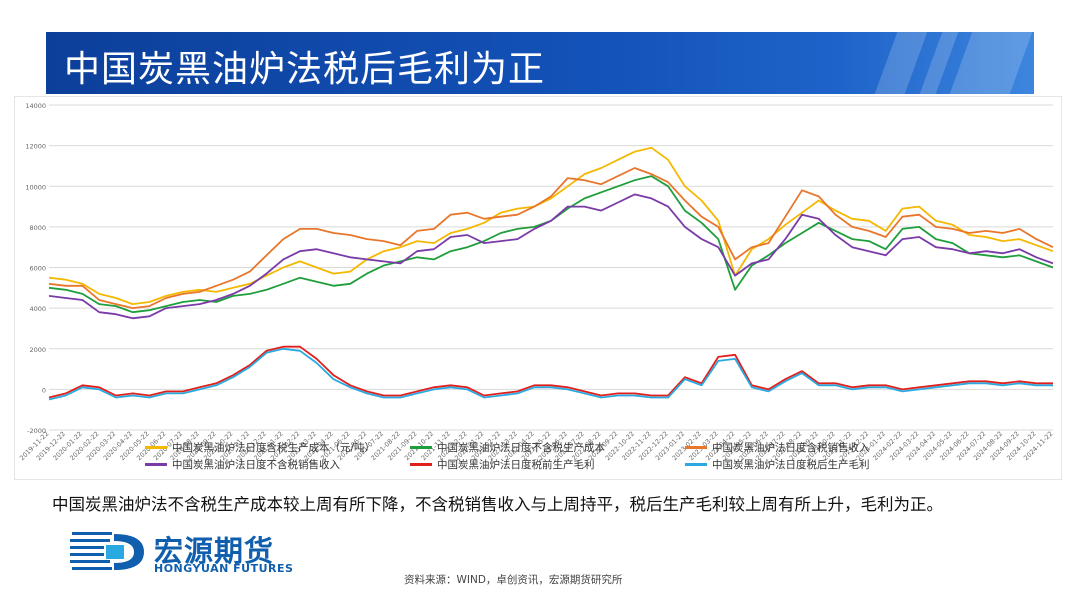 The width and height of the screenshot is (1080, 608). Describe the element at coordinates (256, 465) in the screenshot. I see `legend-label: 中国炭黑油炉法日度不含税销售收入` at that location.